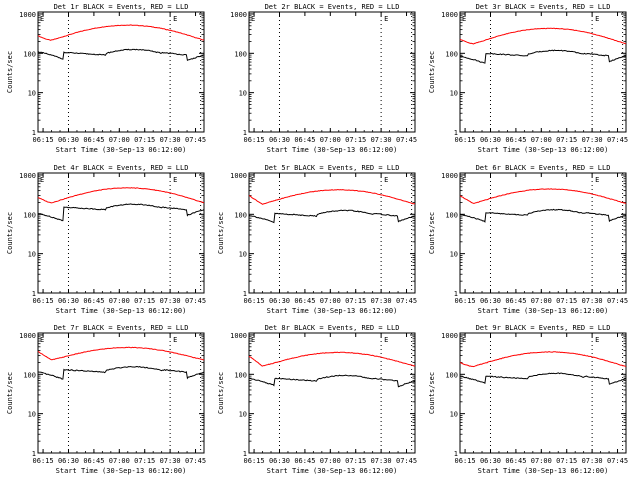 This screenshot has width=640, height=480. What do you see at coordinates (332, 328) in the screenshot?
I see `panel-title: Det 8r BLACK = Events, RED = LLD` at bounding box center [332, 328].